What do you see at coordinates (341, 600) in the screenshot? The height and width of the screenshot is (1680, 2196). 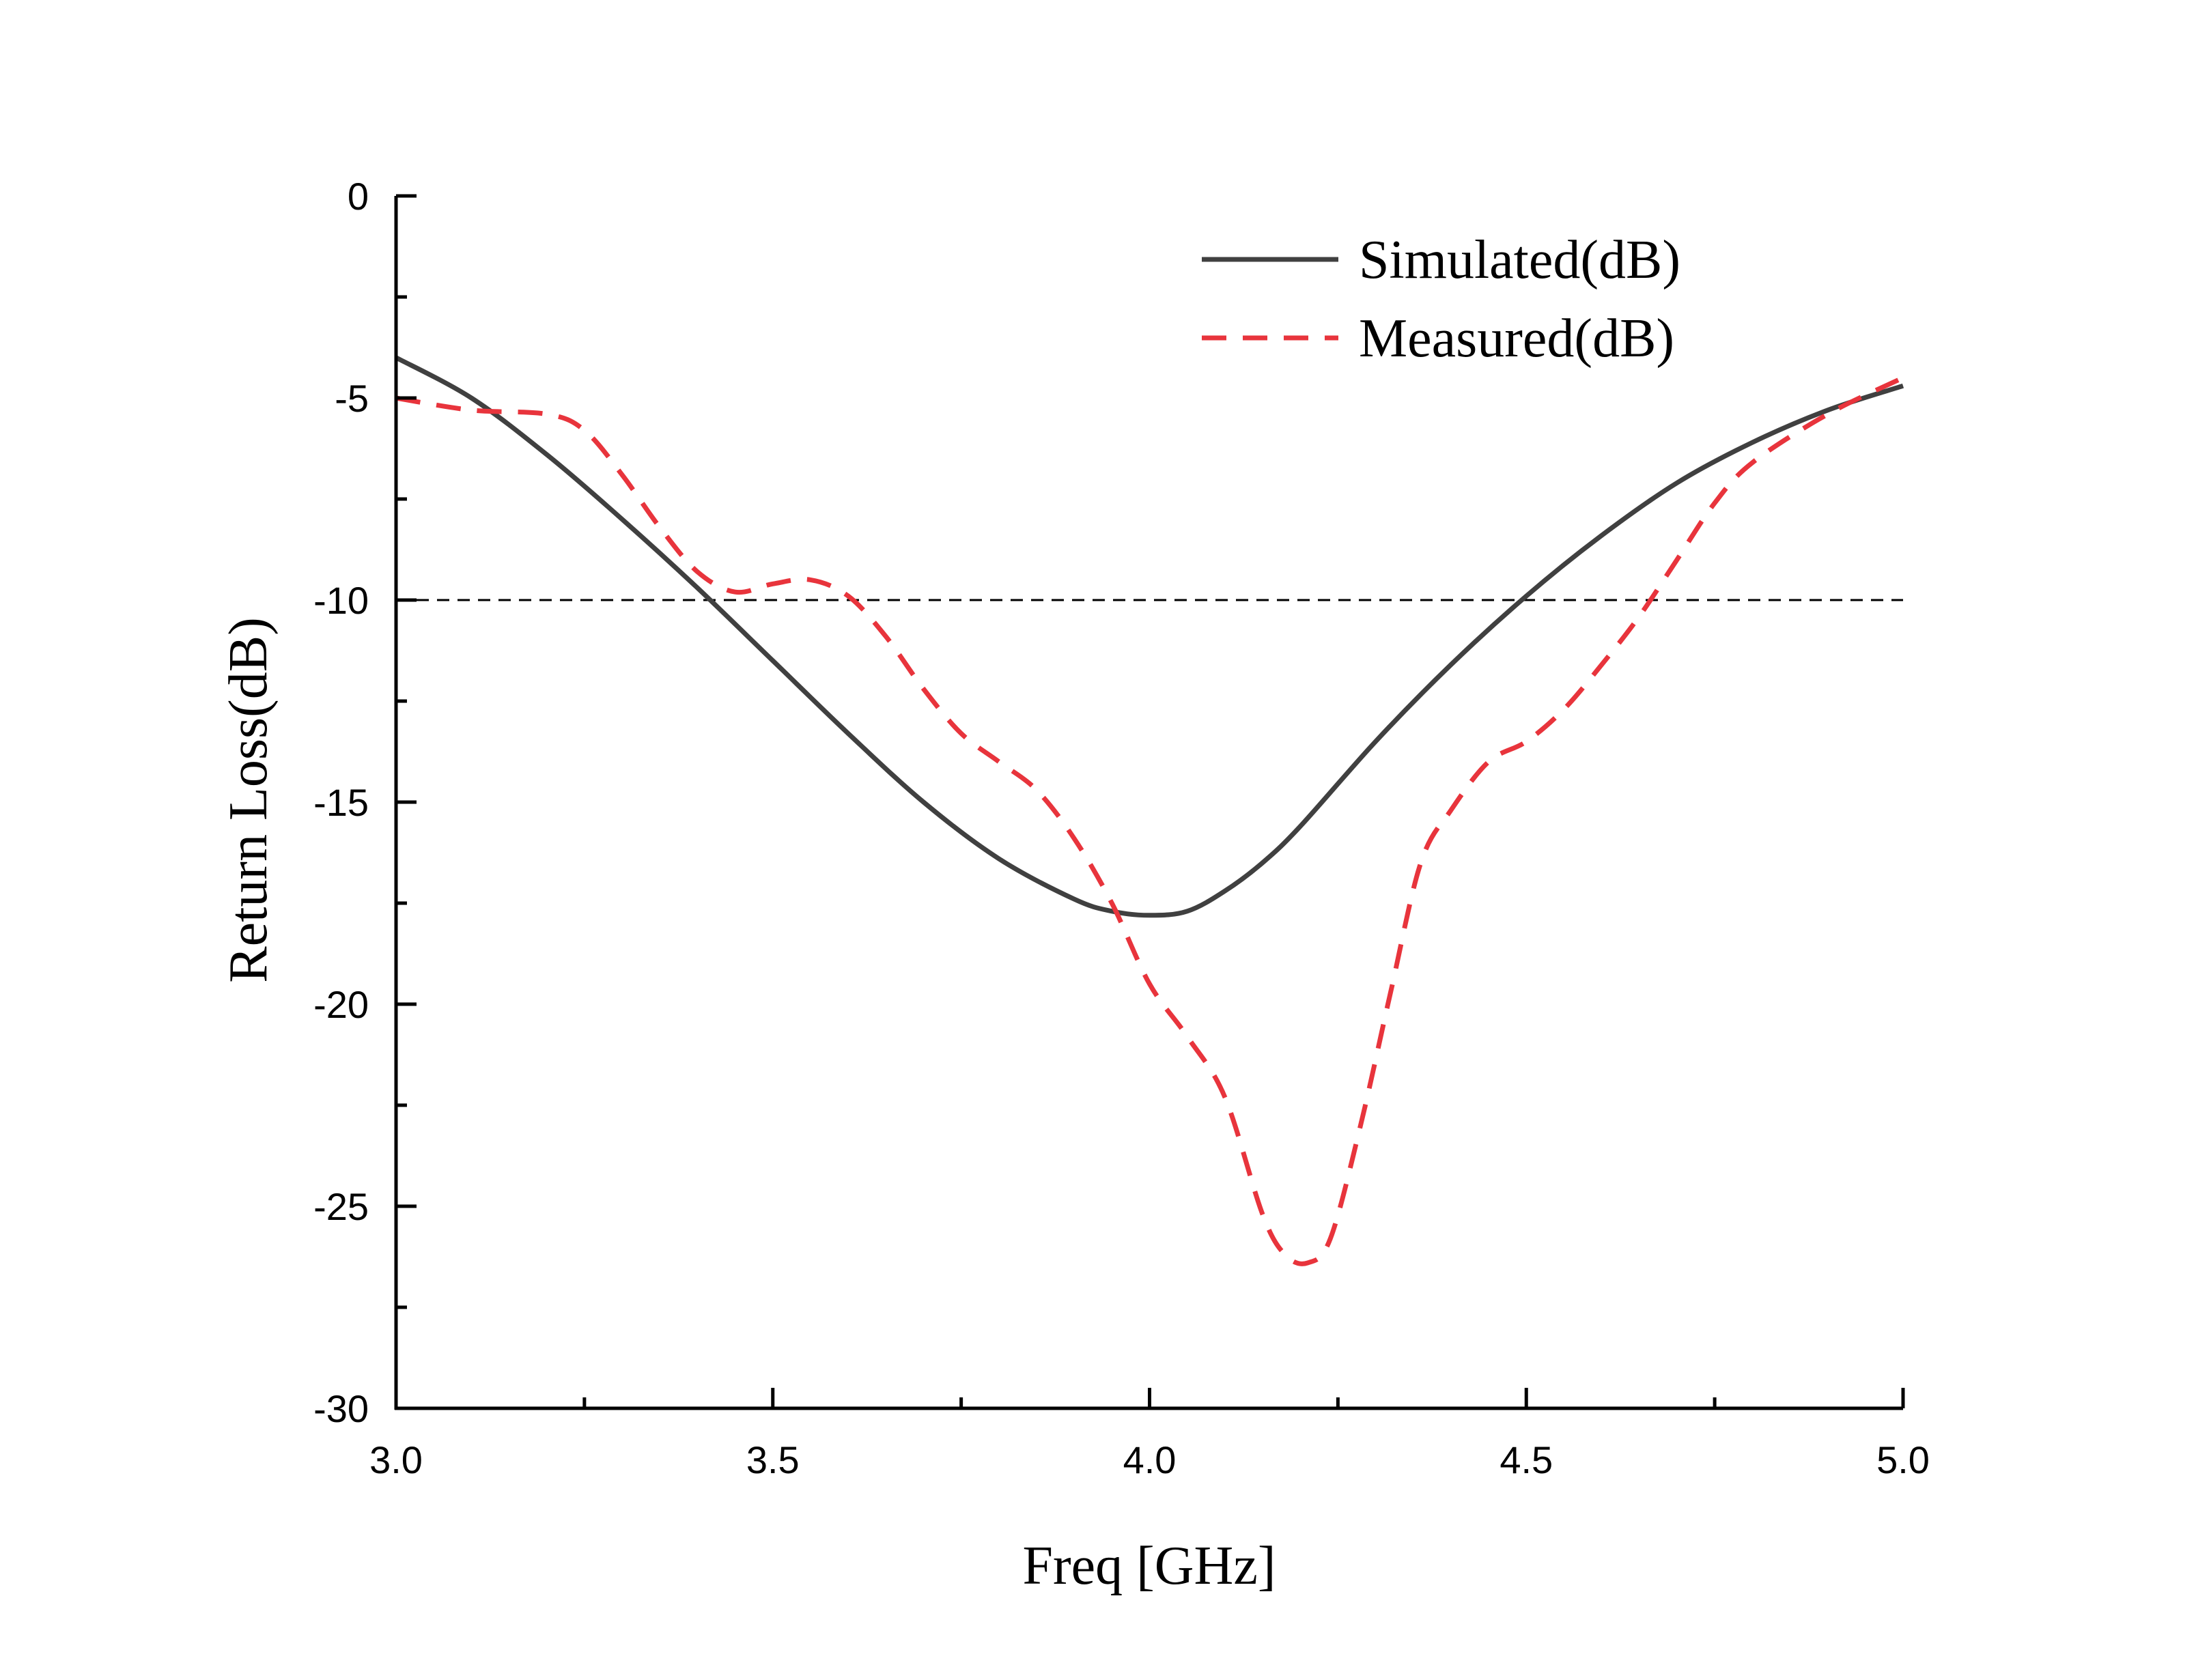 I see `y-tick-label: -10` at bounding box center [341, 600].